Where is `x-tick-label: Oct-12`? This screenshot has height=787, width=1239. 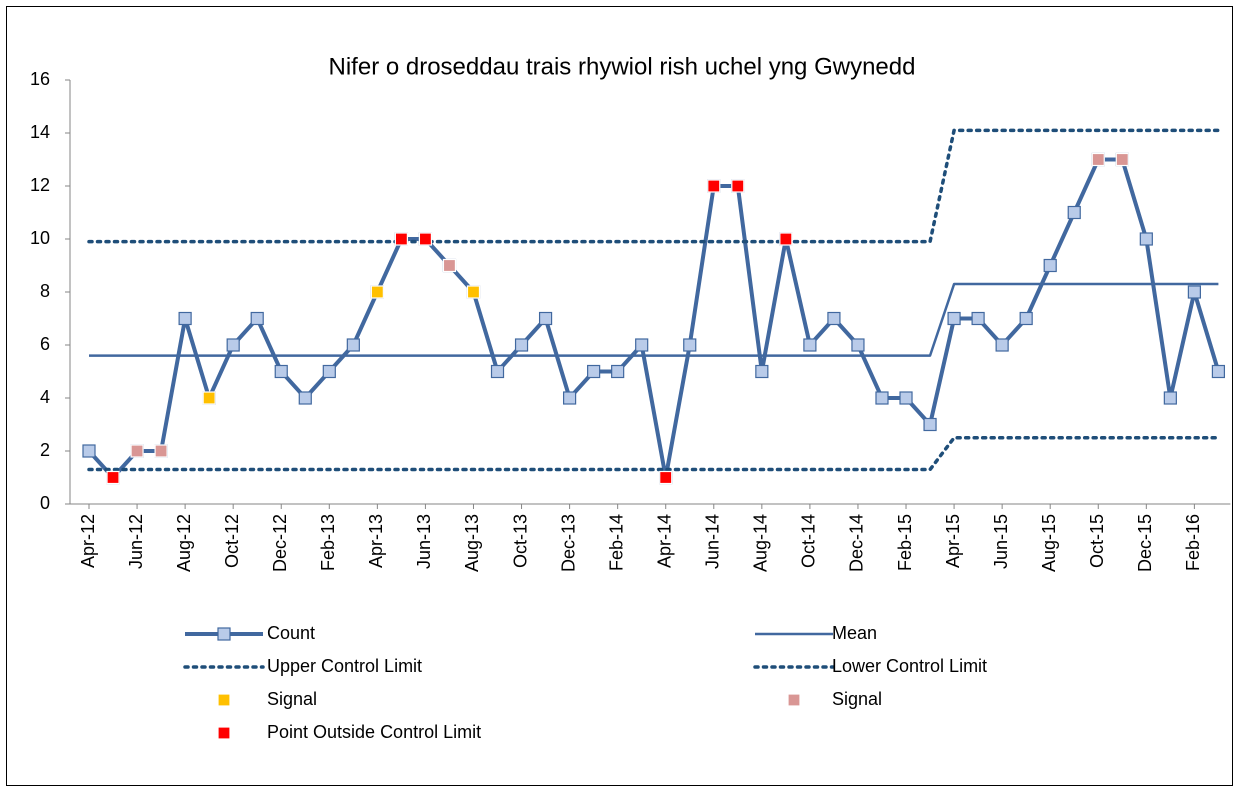
x-tick-label: Oct-12 is located at coordinates (232, 541).